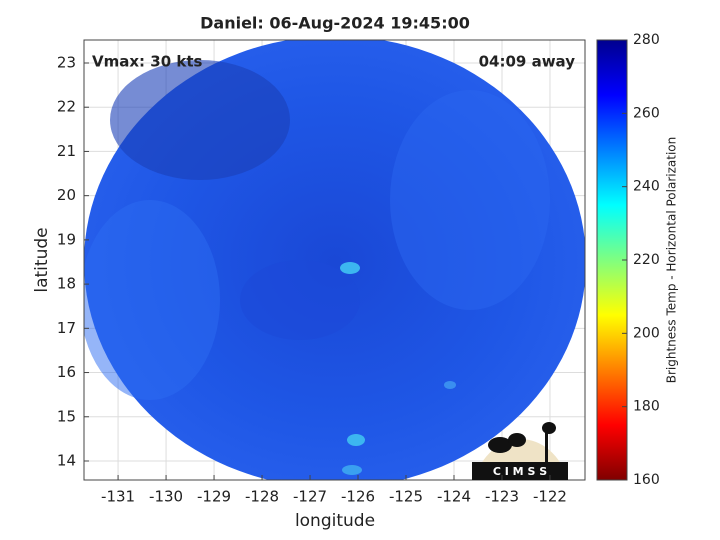 The width and height of the screenshot is (720, 540). What do you see at coordinates (66, 460) in the screenshot?
I see `y-tick-label: 14` at bounding box center [66, 460].